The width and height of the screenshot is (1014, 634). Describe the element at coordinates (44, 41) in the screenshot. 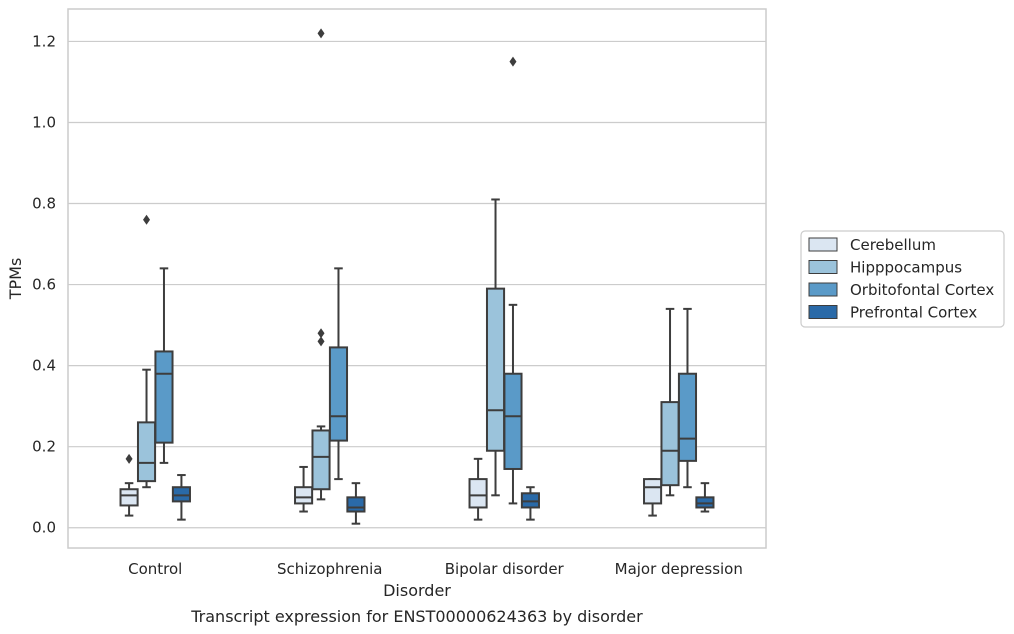

I see `y-tick-label: 1.2` at that location.